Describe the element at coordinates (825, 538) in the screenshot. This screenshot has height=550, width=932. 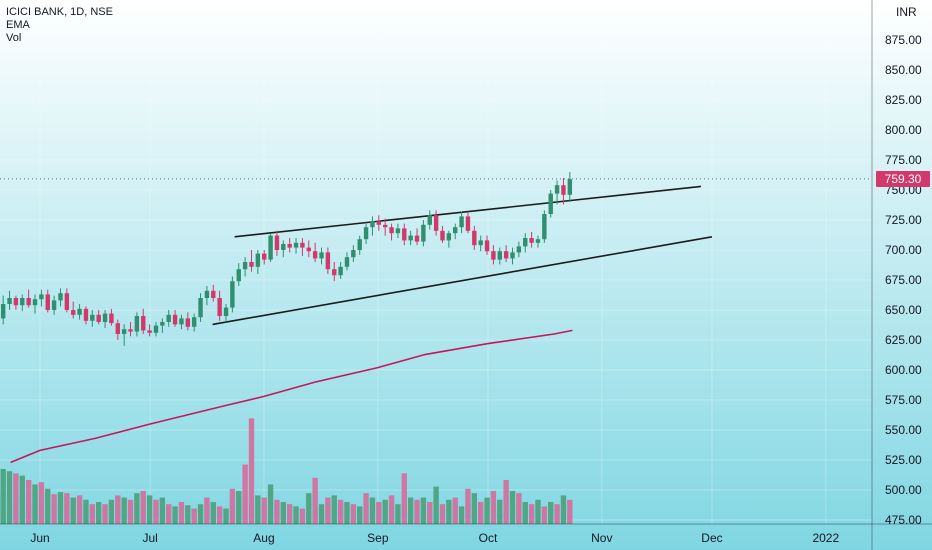
I see `x-tick-label: 2022` at that location.